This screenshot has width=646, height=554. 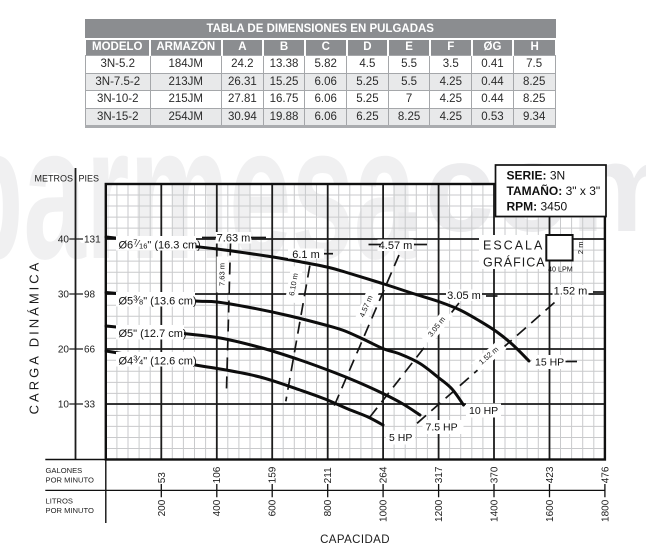 What do you see at coordinates (495, 474) in the screenshot?
I see `svg-text: 370` at bounding box center [495, 474].